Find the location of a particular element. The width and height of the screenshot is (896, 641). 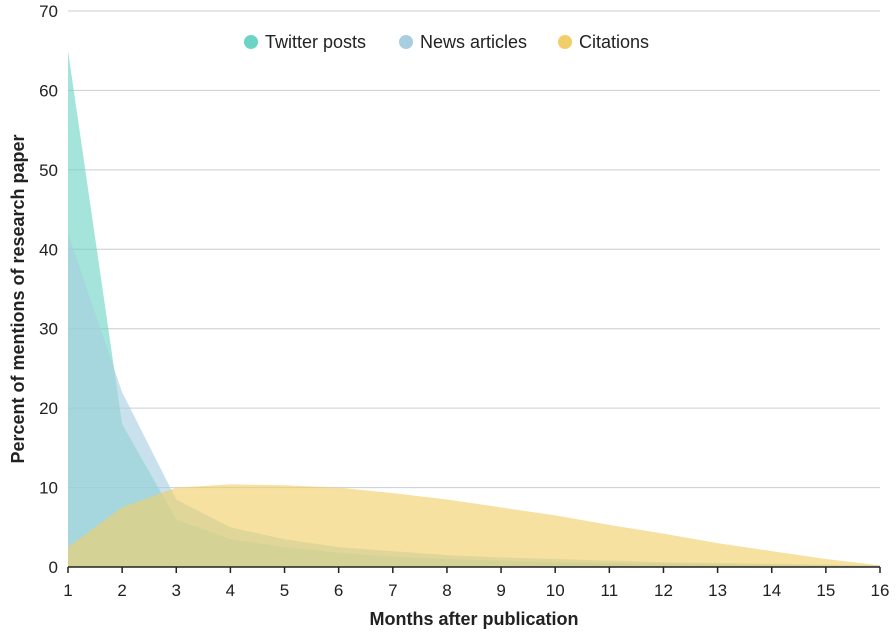

y-tick-label: 50 is located at coordinates (48, 170).